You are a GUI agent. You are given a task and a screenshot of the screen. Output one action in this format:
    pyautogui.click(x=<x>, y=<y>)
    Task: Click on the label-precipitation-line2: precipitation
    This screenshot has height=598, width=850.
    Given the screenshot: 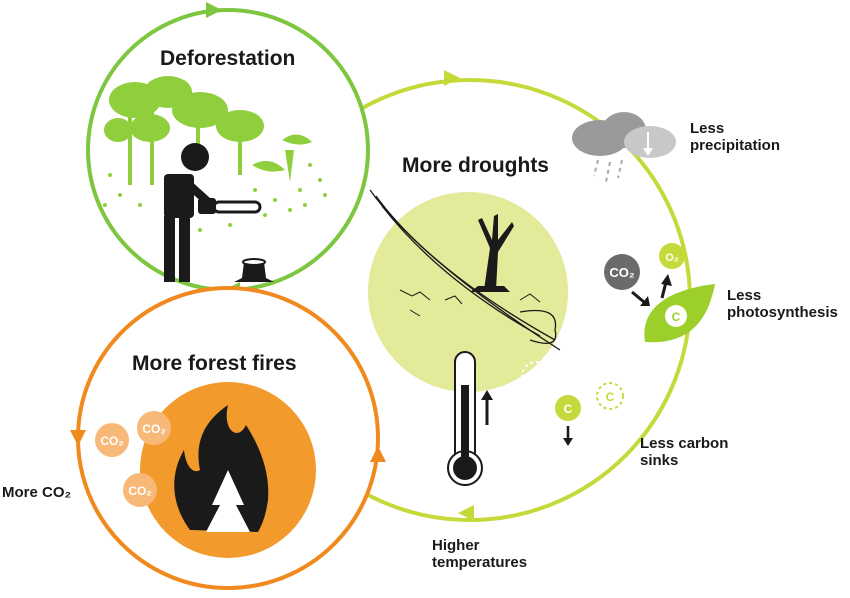 What is the action you would take?
    pyautogui.click(x=735, y=146)
    